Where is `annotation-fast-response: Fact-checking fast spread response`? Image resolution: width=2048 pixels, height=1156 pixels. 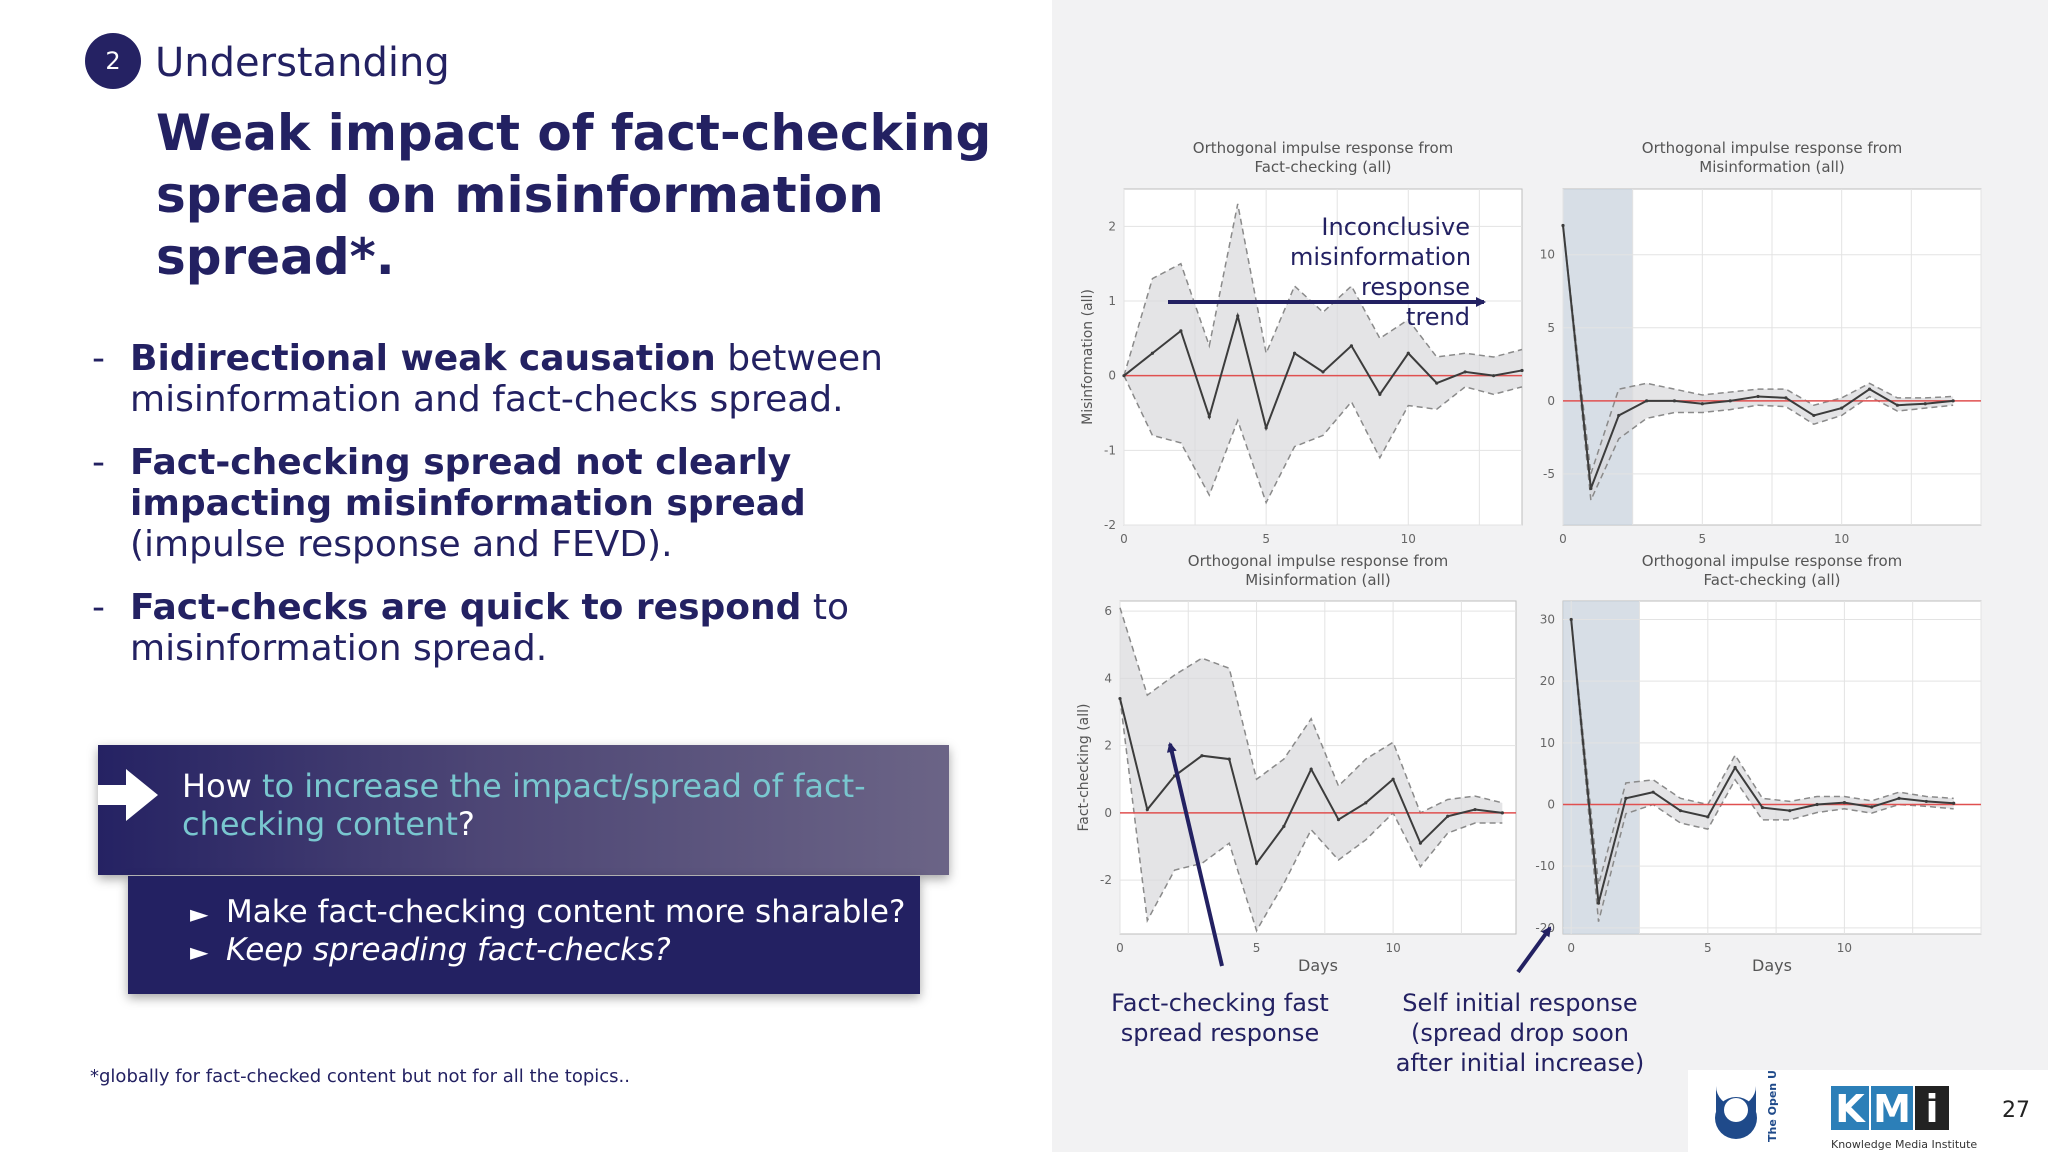
annotation-fast-response: Fact-checking fast spread response is located at coordinates (1220, 1018).